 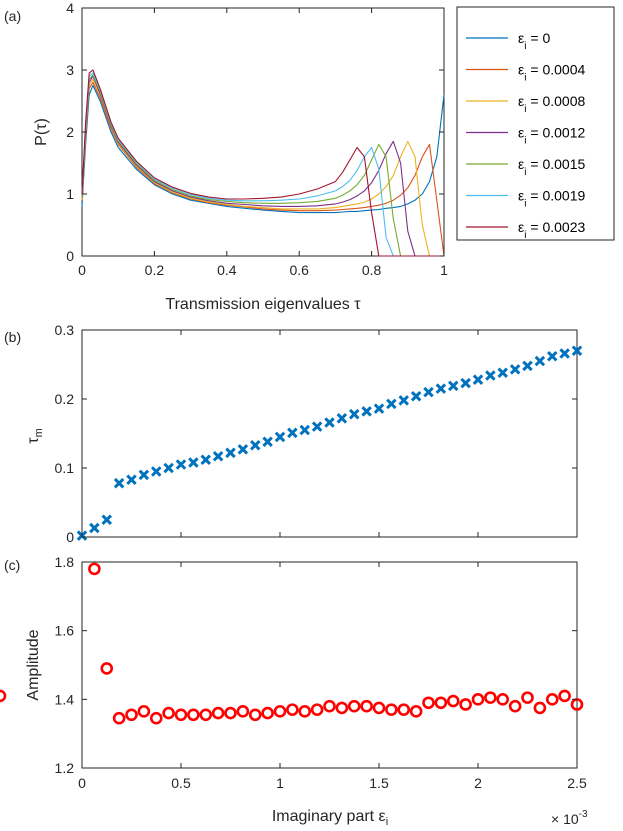 I want to click on legend-label-value: = 0.0019, so click(x=555, y=196).